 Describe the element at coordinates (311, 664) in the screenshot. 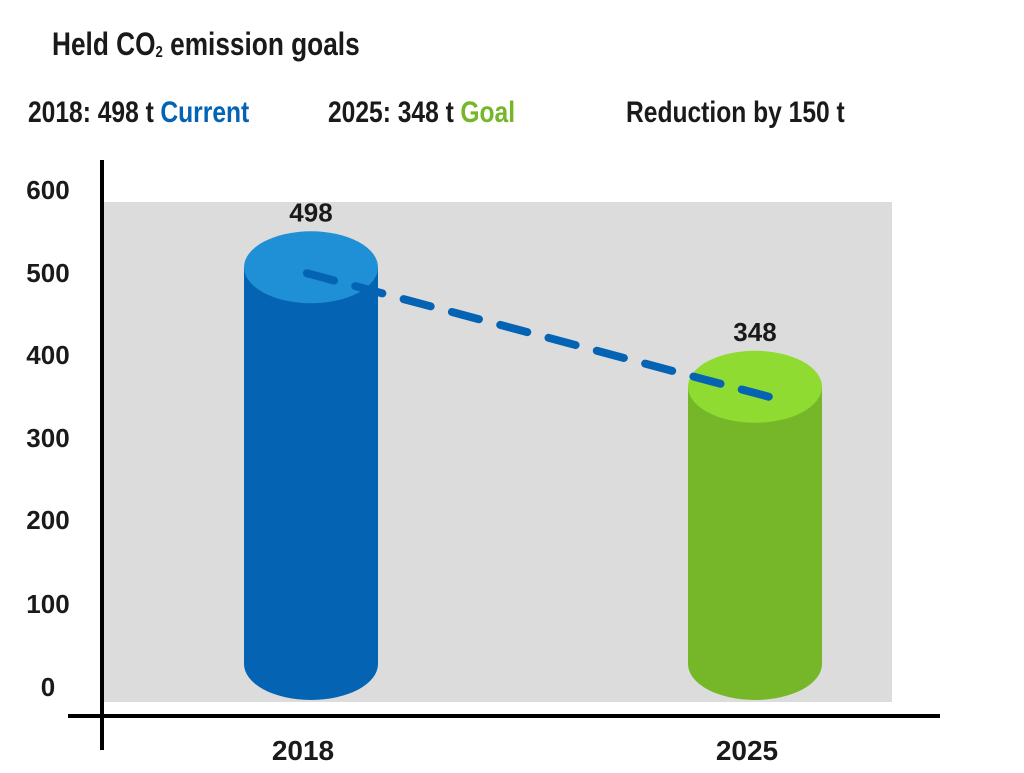

I see `bar-base-2018` at that location.